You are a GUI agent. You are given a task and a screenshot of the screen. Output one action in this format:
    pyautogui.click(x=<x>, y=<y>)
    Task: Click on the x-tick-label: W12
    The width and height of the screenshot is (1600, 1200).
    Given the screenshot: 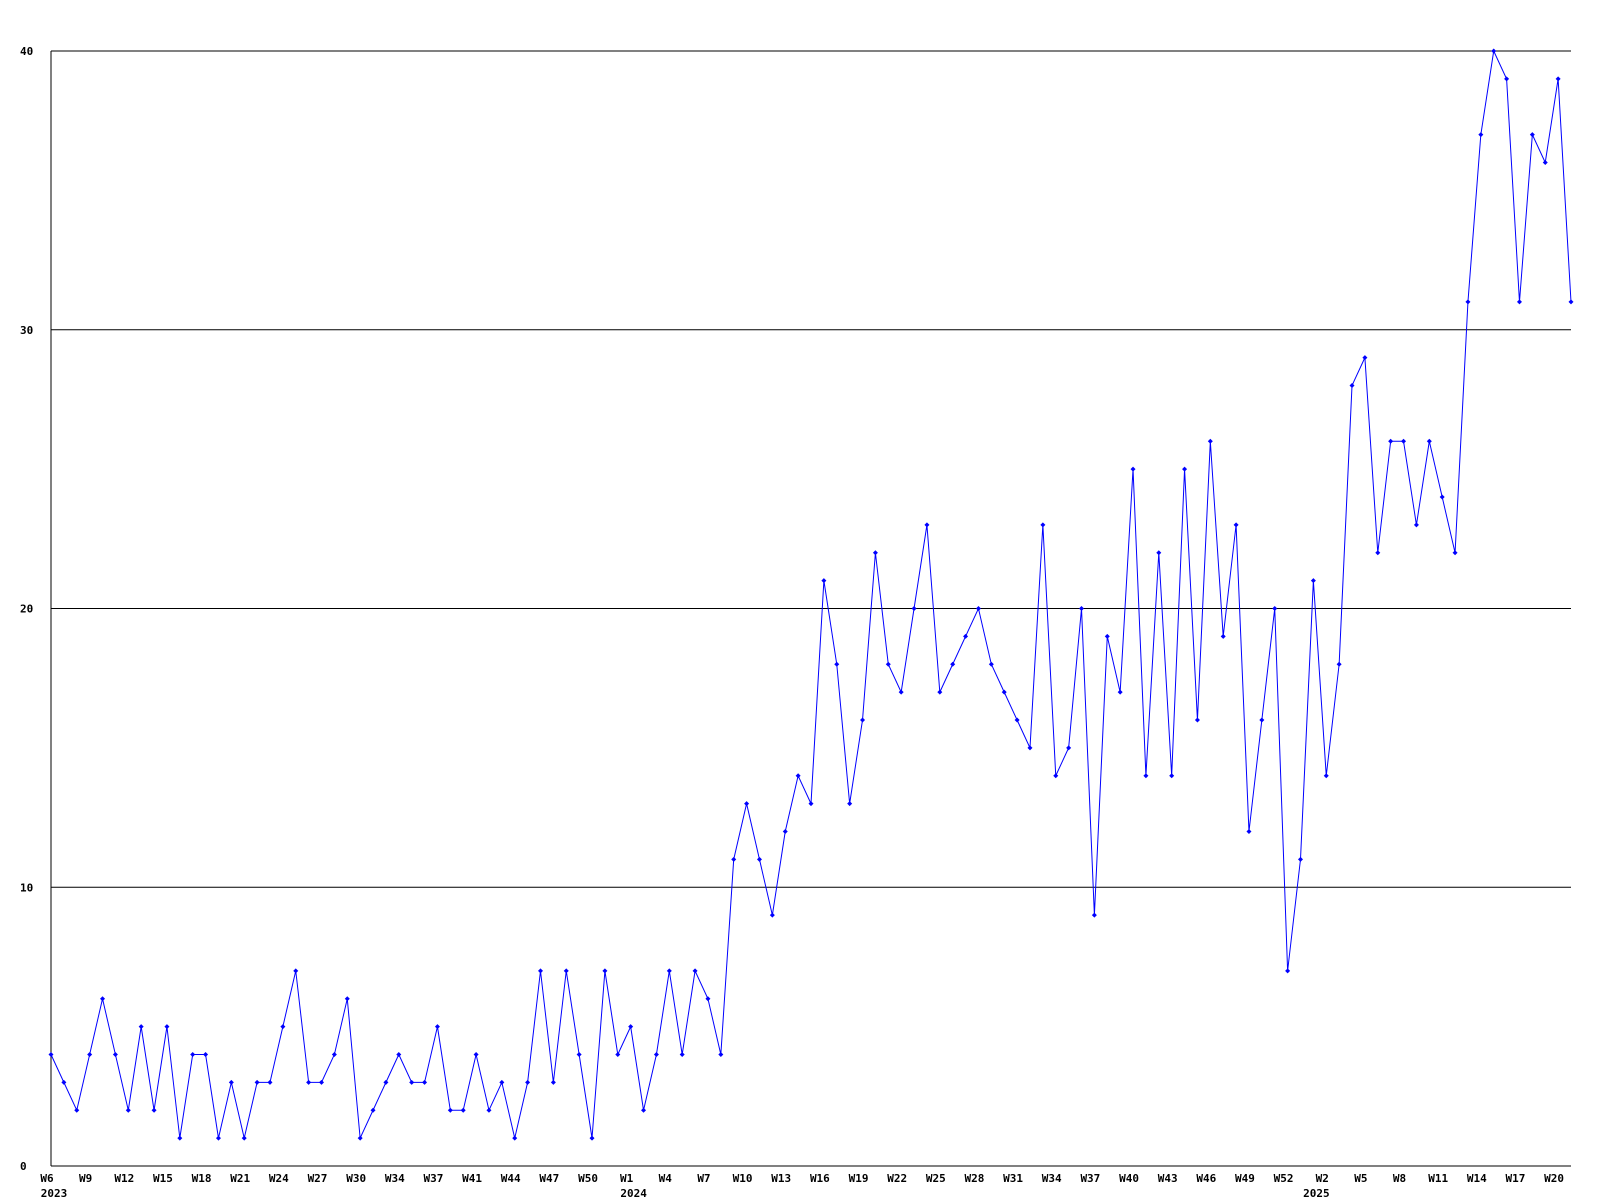 What is the action you would take?
    pyautogui.click(x=124, y=1178)
    